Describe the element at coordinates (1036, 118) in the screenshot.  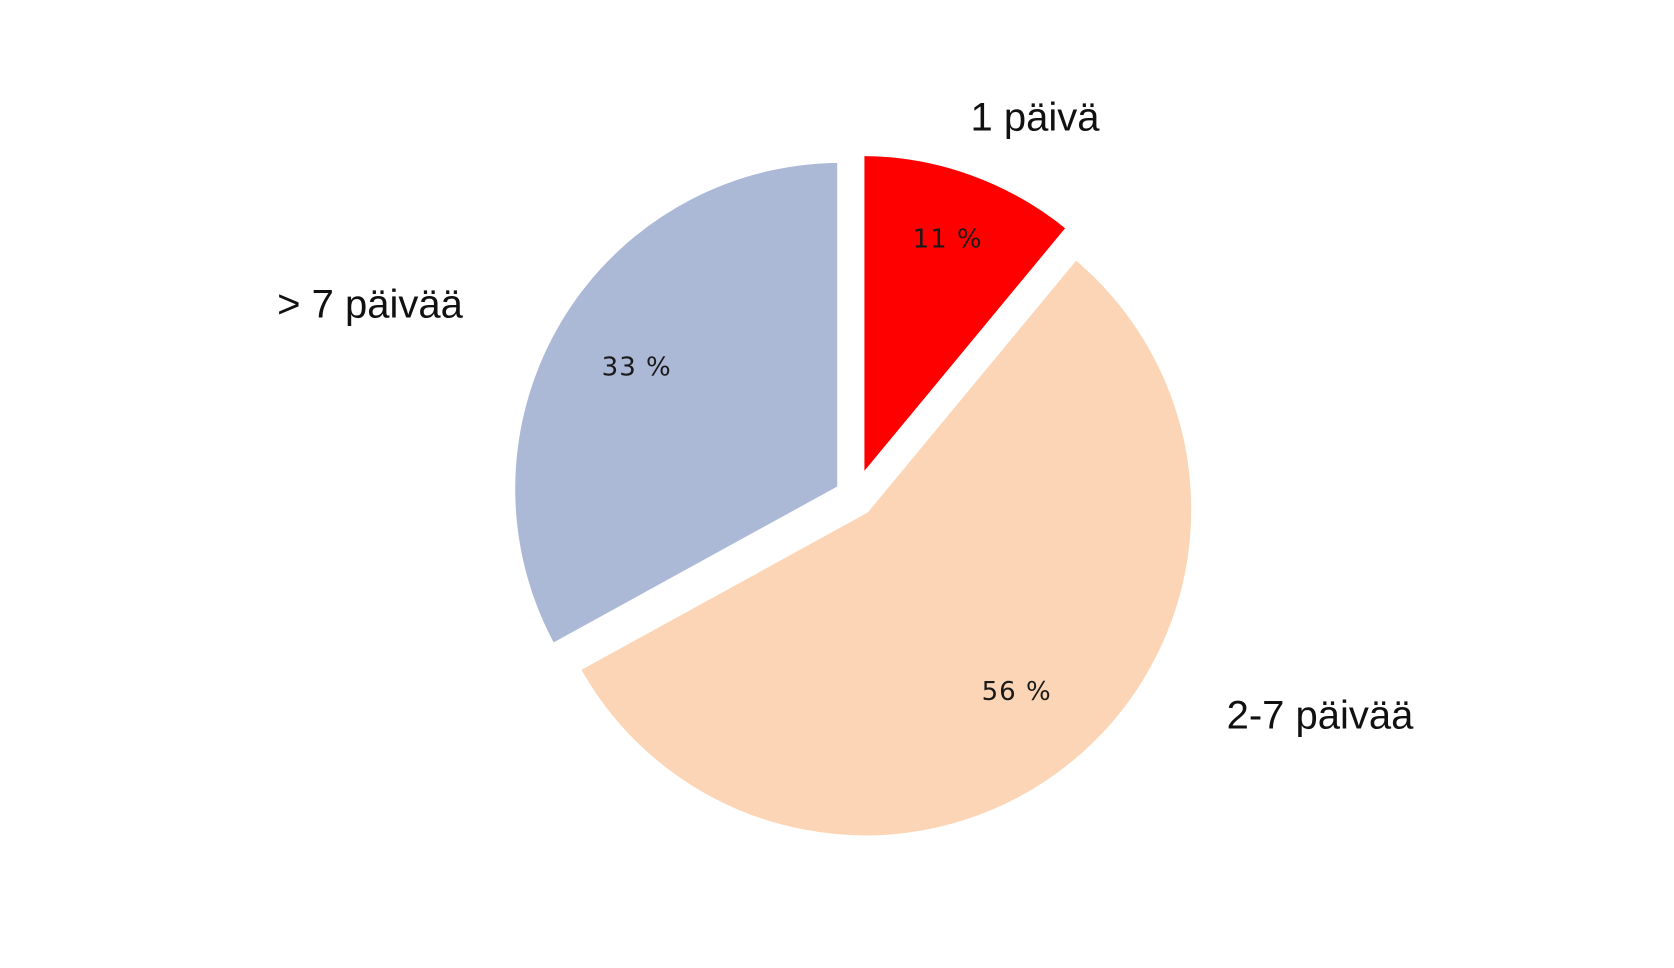
I see `category-label-1-paiva: 1 päivä` at that location.